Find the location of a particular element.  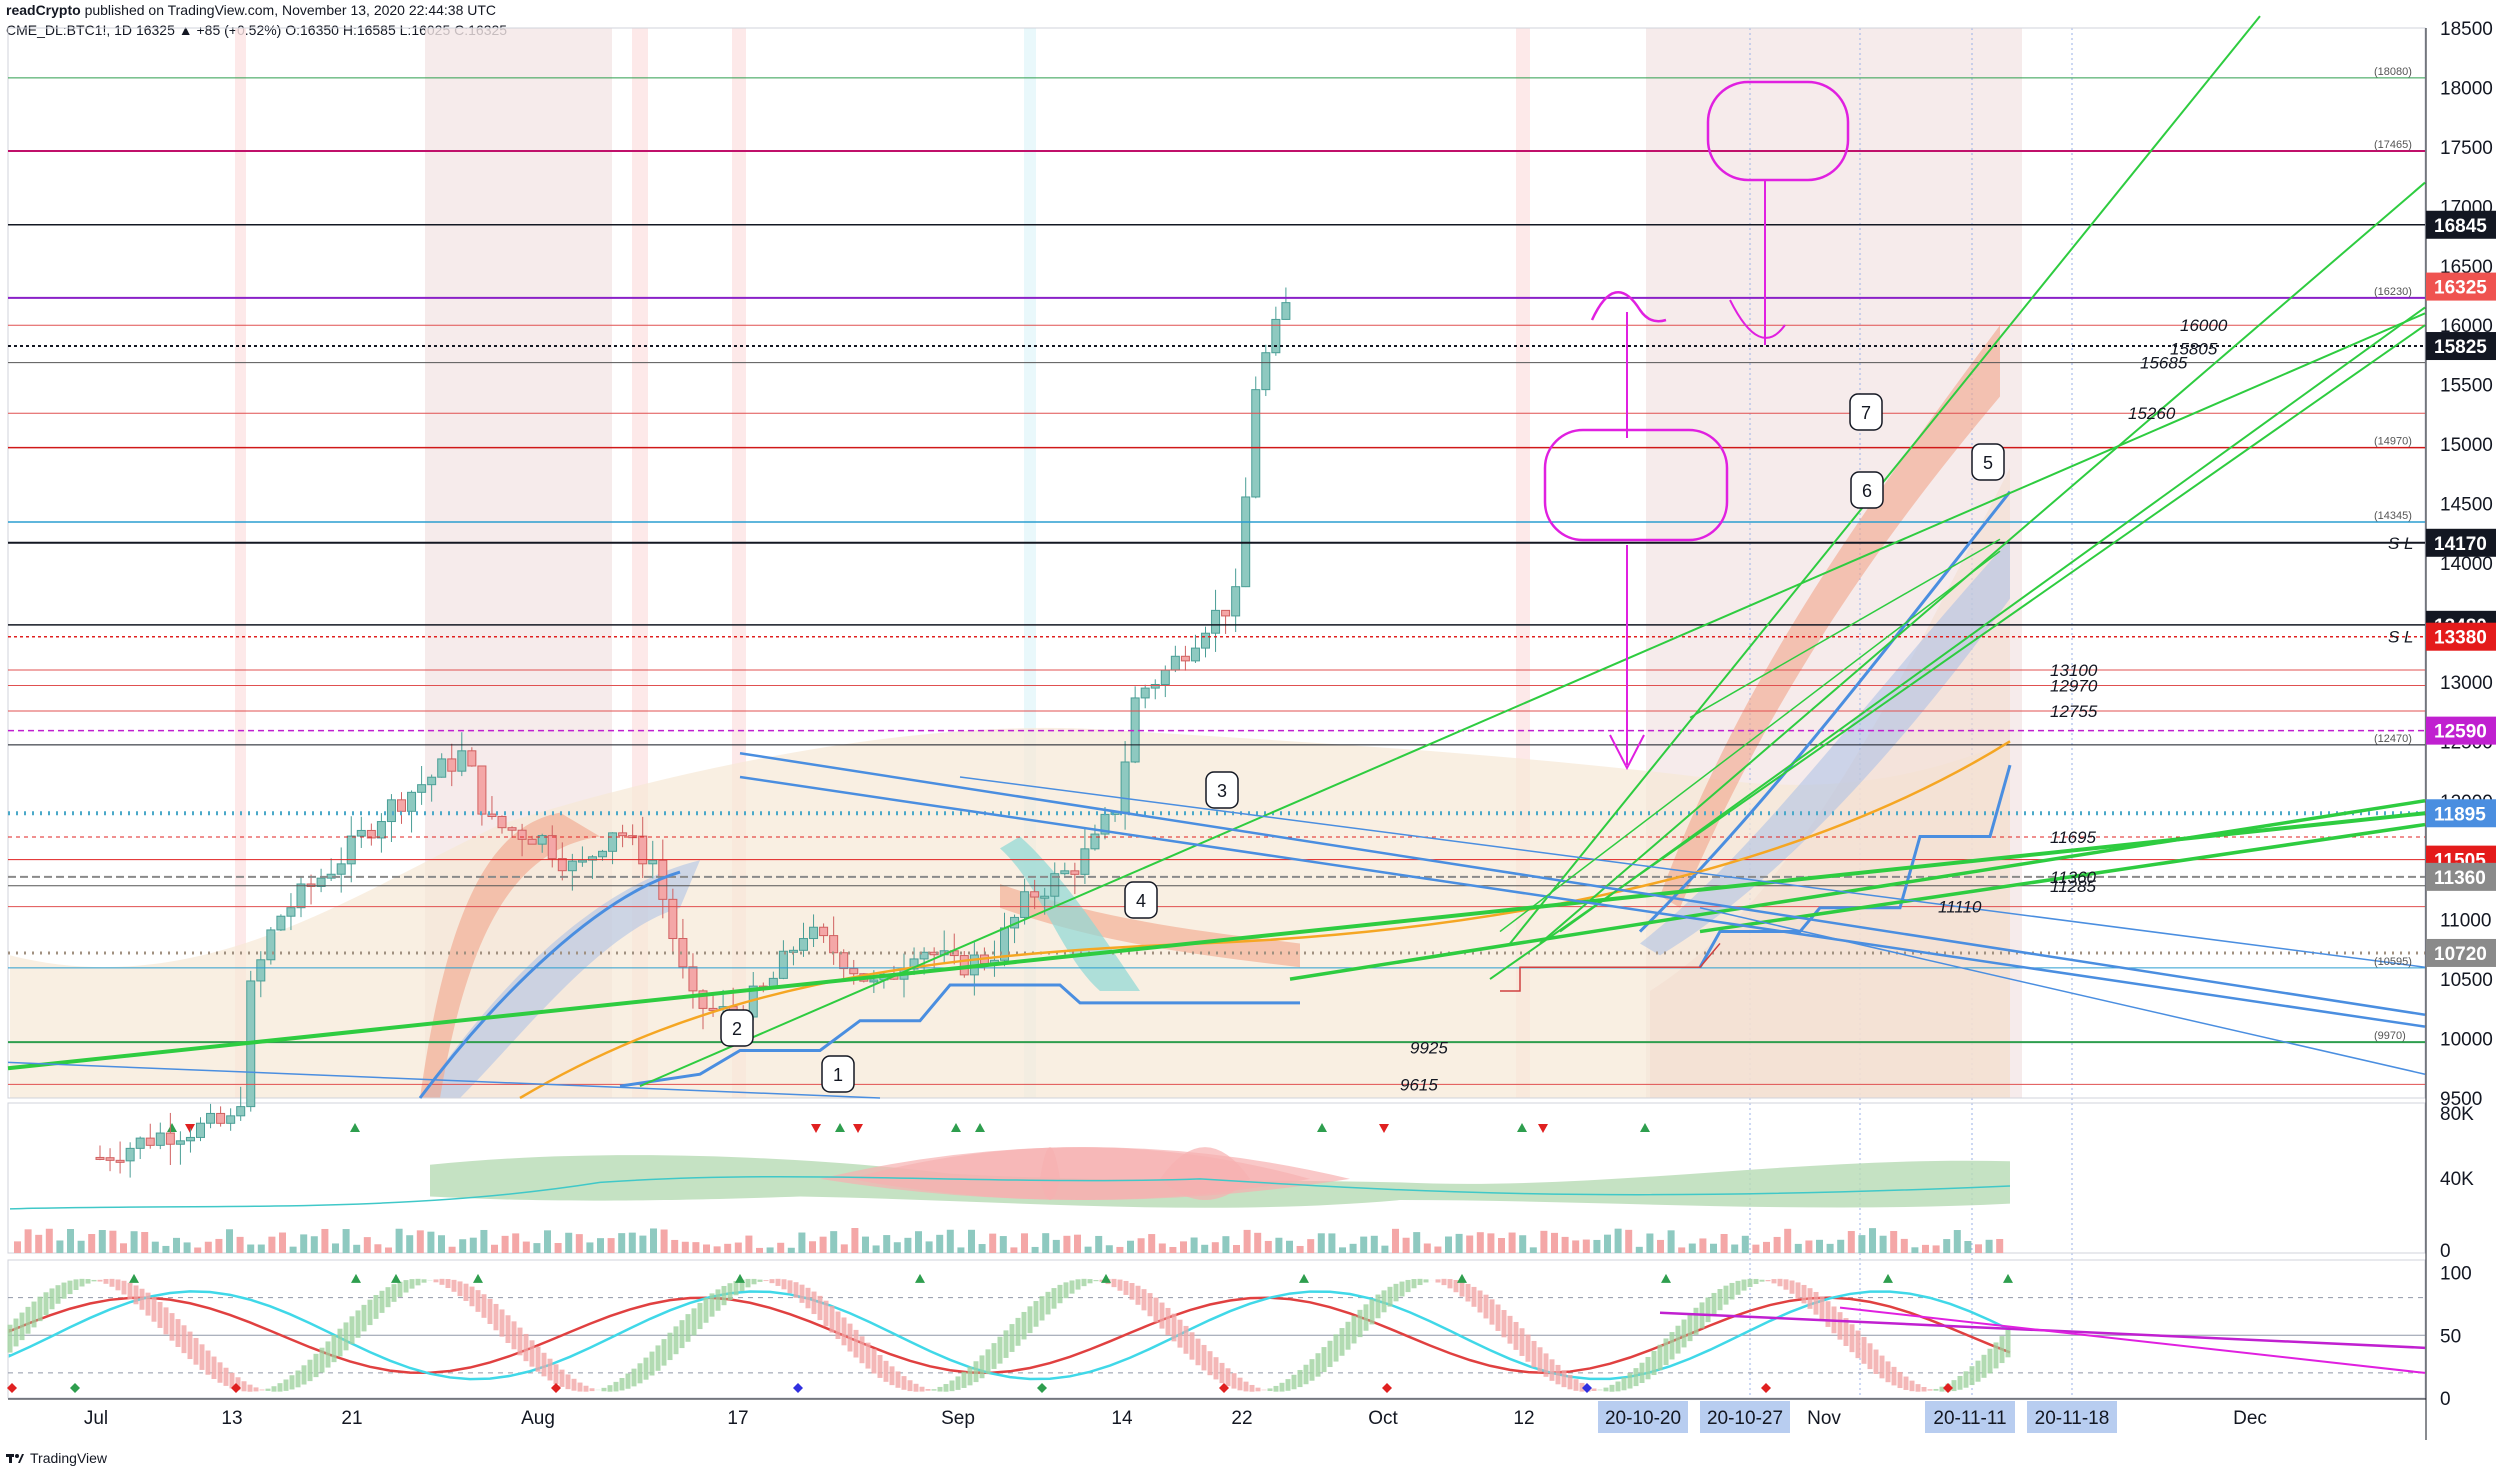

footer-brand: TradingView is located at coordinates (69, 1458).